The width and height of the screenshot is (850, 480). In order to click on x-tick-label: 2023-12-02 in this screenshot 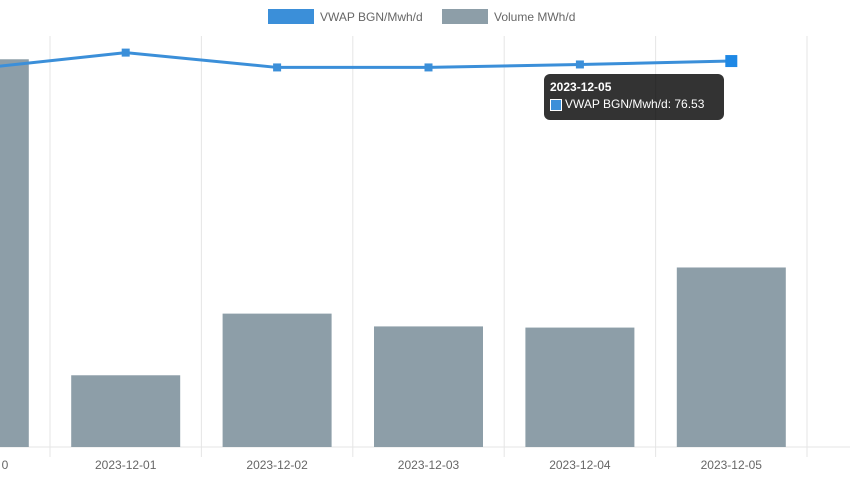, I will do `click(277, 465)`.